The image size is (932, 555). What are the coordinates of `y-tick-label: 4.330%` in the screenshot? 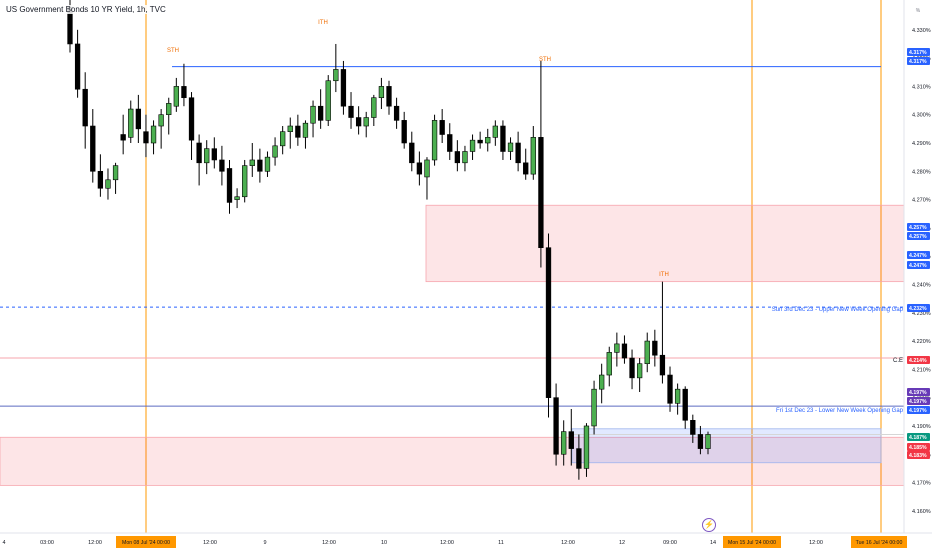 It's located at (921, 31).